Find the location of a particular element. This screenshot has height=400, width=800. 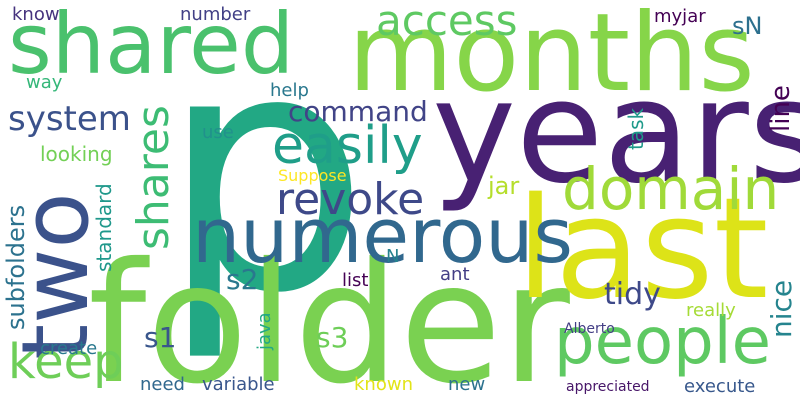

word-s1: s1 is located at coordinates (160, 337).